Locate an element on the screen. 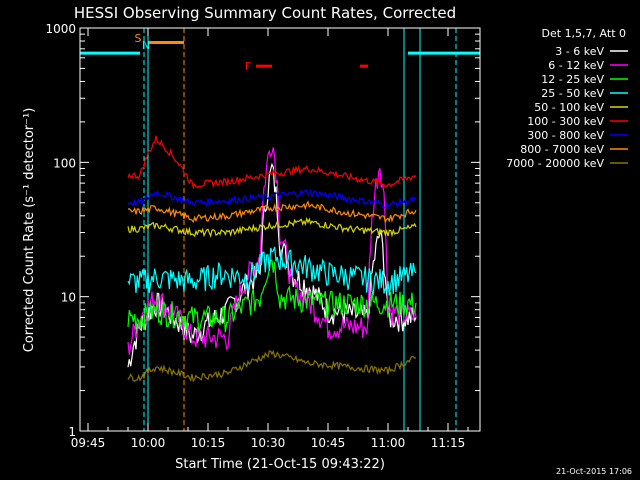  legend-label-4: 50 - 100 keV is located at coordinates (569, 107).